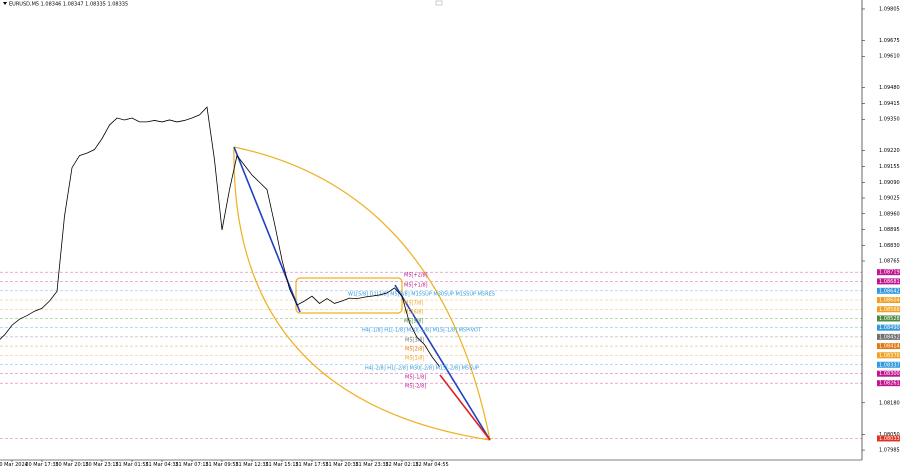 The image size is (900, 468). Describe the element at coordinates (311, 465) in the screenshot. I see `x-tick-label: 21 Mar 17:55` at that location.